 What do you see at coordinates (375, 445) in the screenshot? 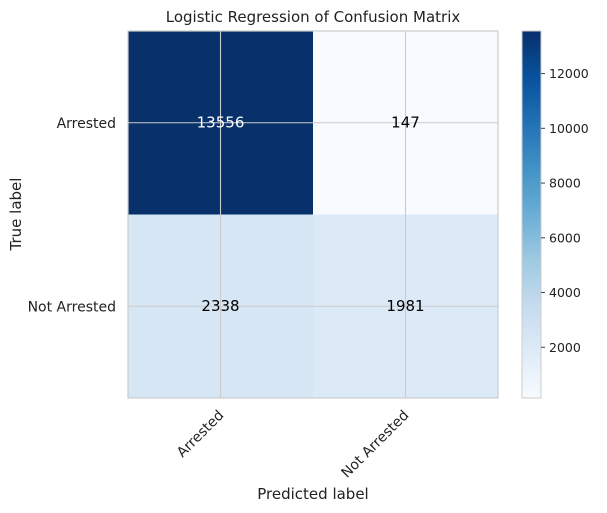
I see `x-tick-label: Not Arrested` at bounding box center [375, 445].